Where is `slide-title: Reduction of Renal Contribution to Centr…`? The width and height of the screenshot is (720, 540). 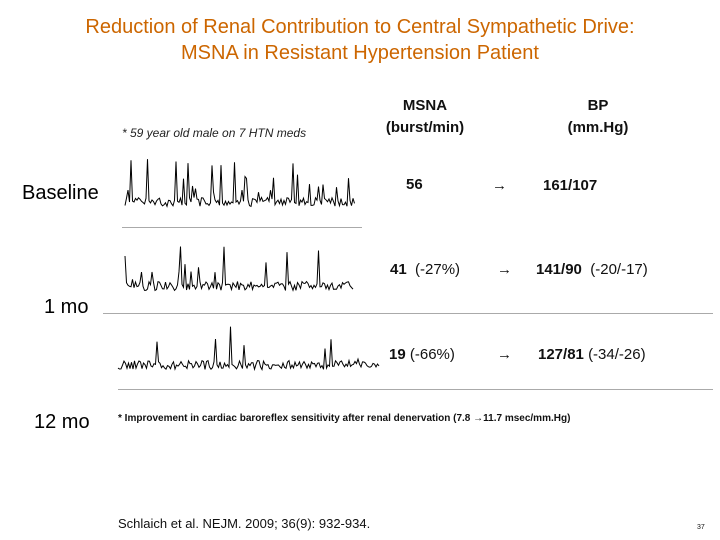 slide-title: Reduction of Renal Contribution to Centr… is located at coordinates (360, 40).